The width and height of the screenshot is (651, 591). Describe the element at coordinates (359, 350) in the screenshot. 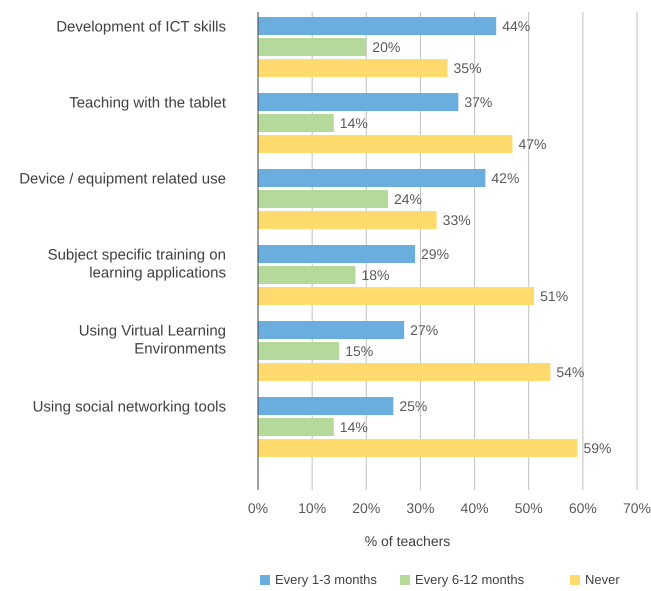

I see `data-label: 15%` at that location.